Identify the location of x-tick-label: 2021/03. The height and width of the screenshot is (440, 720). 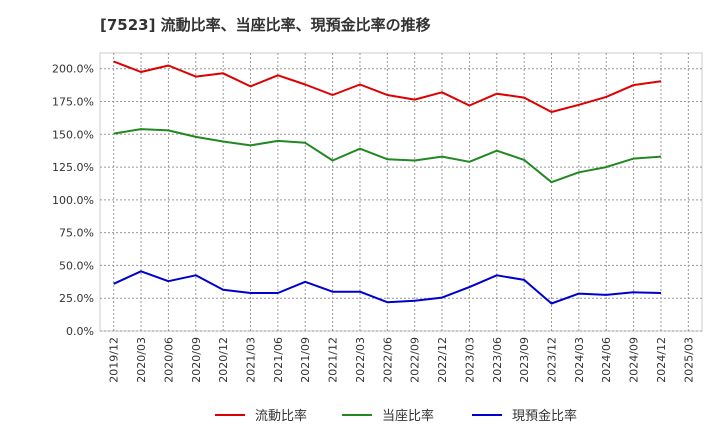
(251, 360).